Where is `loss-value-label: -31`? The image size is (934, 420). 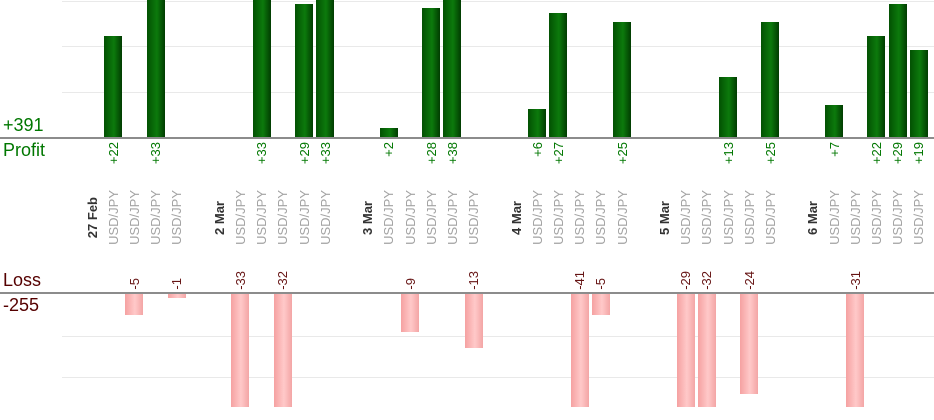
loss-value-label: -31 is located at coordinates (855, 280).